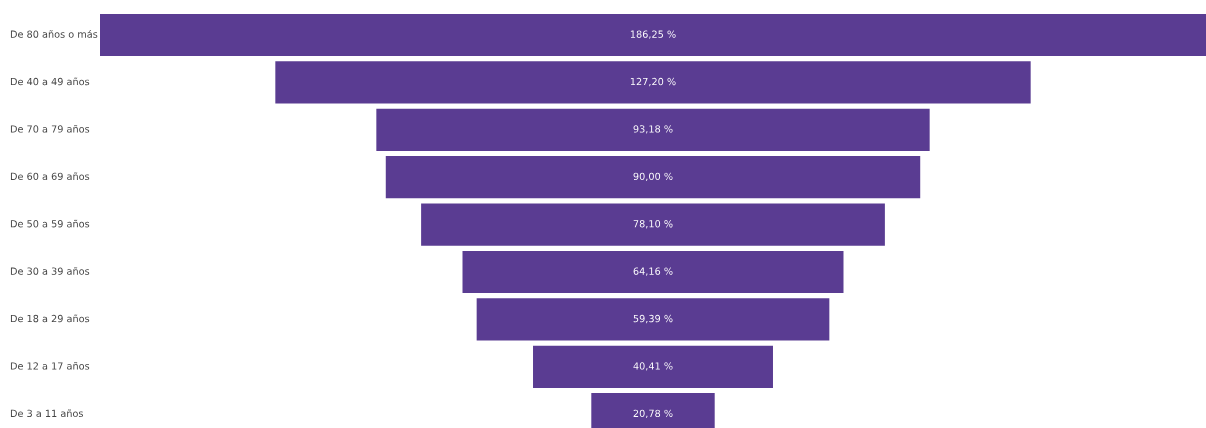 This screenshot has width=1206, height=428. What do you see at coordinates (50, 318) in the screenshot?
I see `category-label: De 18 a 29 años` at bounding box center [50, 318].